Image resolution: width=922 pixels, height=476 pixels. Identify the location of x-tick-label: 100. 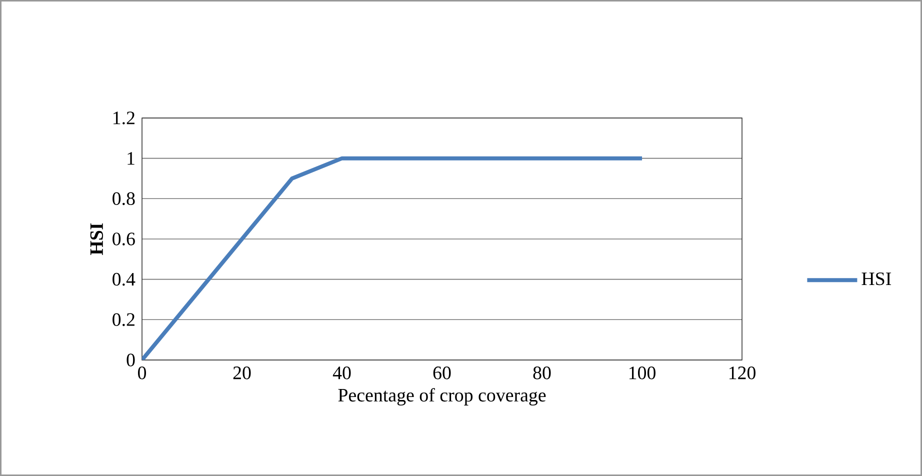
(642, 373).